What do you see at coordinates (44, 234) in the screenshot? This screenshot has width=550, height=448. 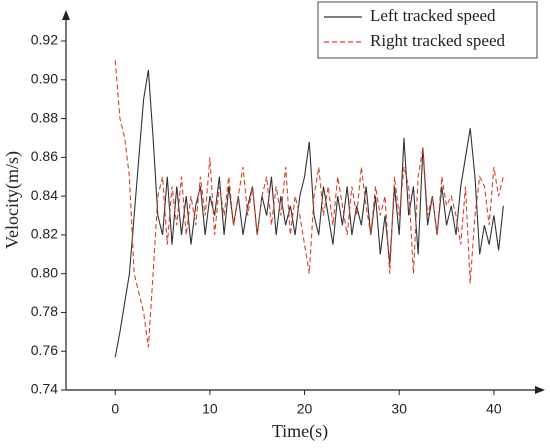 I see `y-tick-label: 0.82` at bounding box center [44, 234].